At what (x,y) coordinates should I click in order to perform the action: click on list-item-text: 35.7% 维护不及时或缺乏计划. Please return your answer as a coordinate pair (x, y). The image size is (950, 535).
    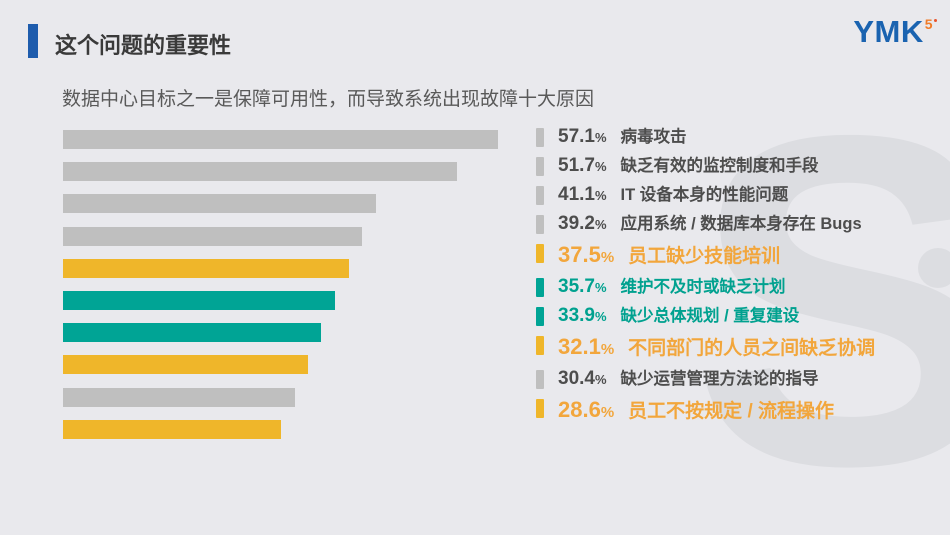
    Looking at the image, I should click on (725, 287).